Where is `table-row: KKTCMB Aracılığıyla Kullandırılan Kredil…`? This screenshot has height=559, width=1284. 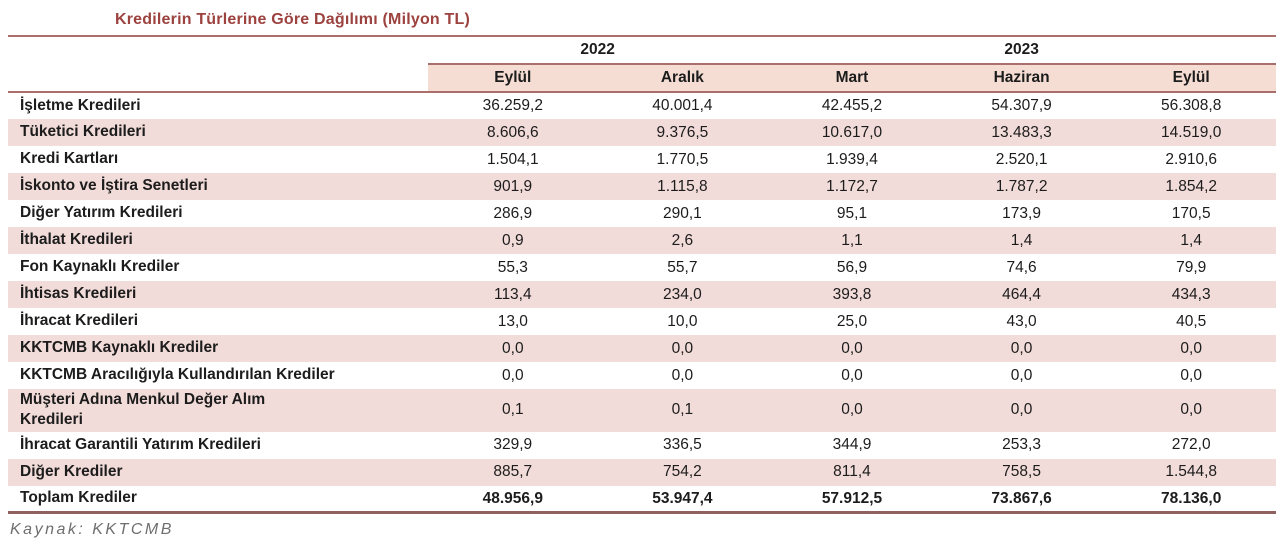
table-row: KKTCMB Aracılığıyla Kullandırılan Kredil… is located at coordinates (642, 375).